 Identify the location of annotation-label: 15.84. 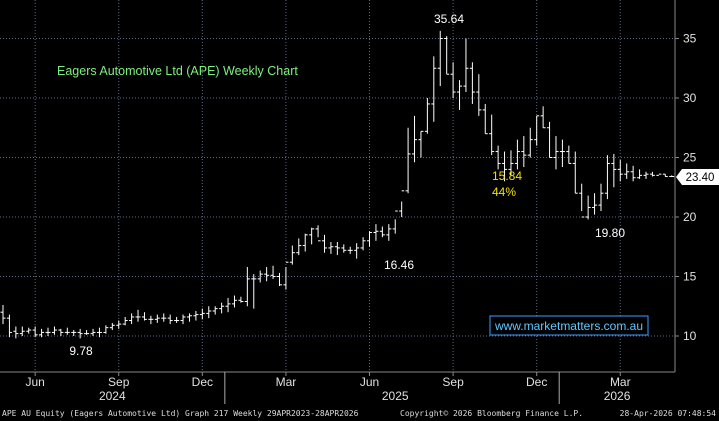
(507, 176).